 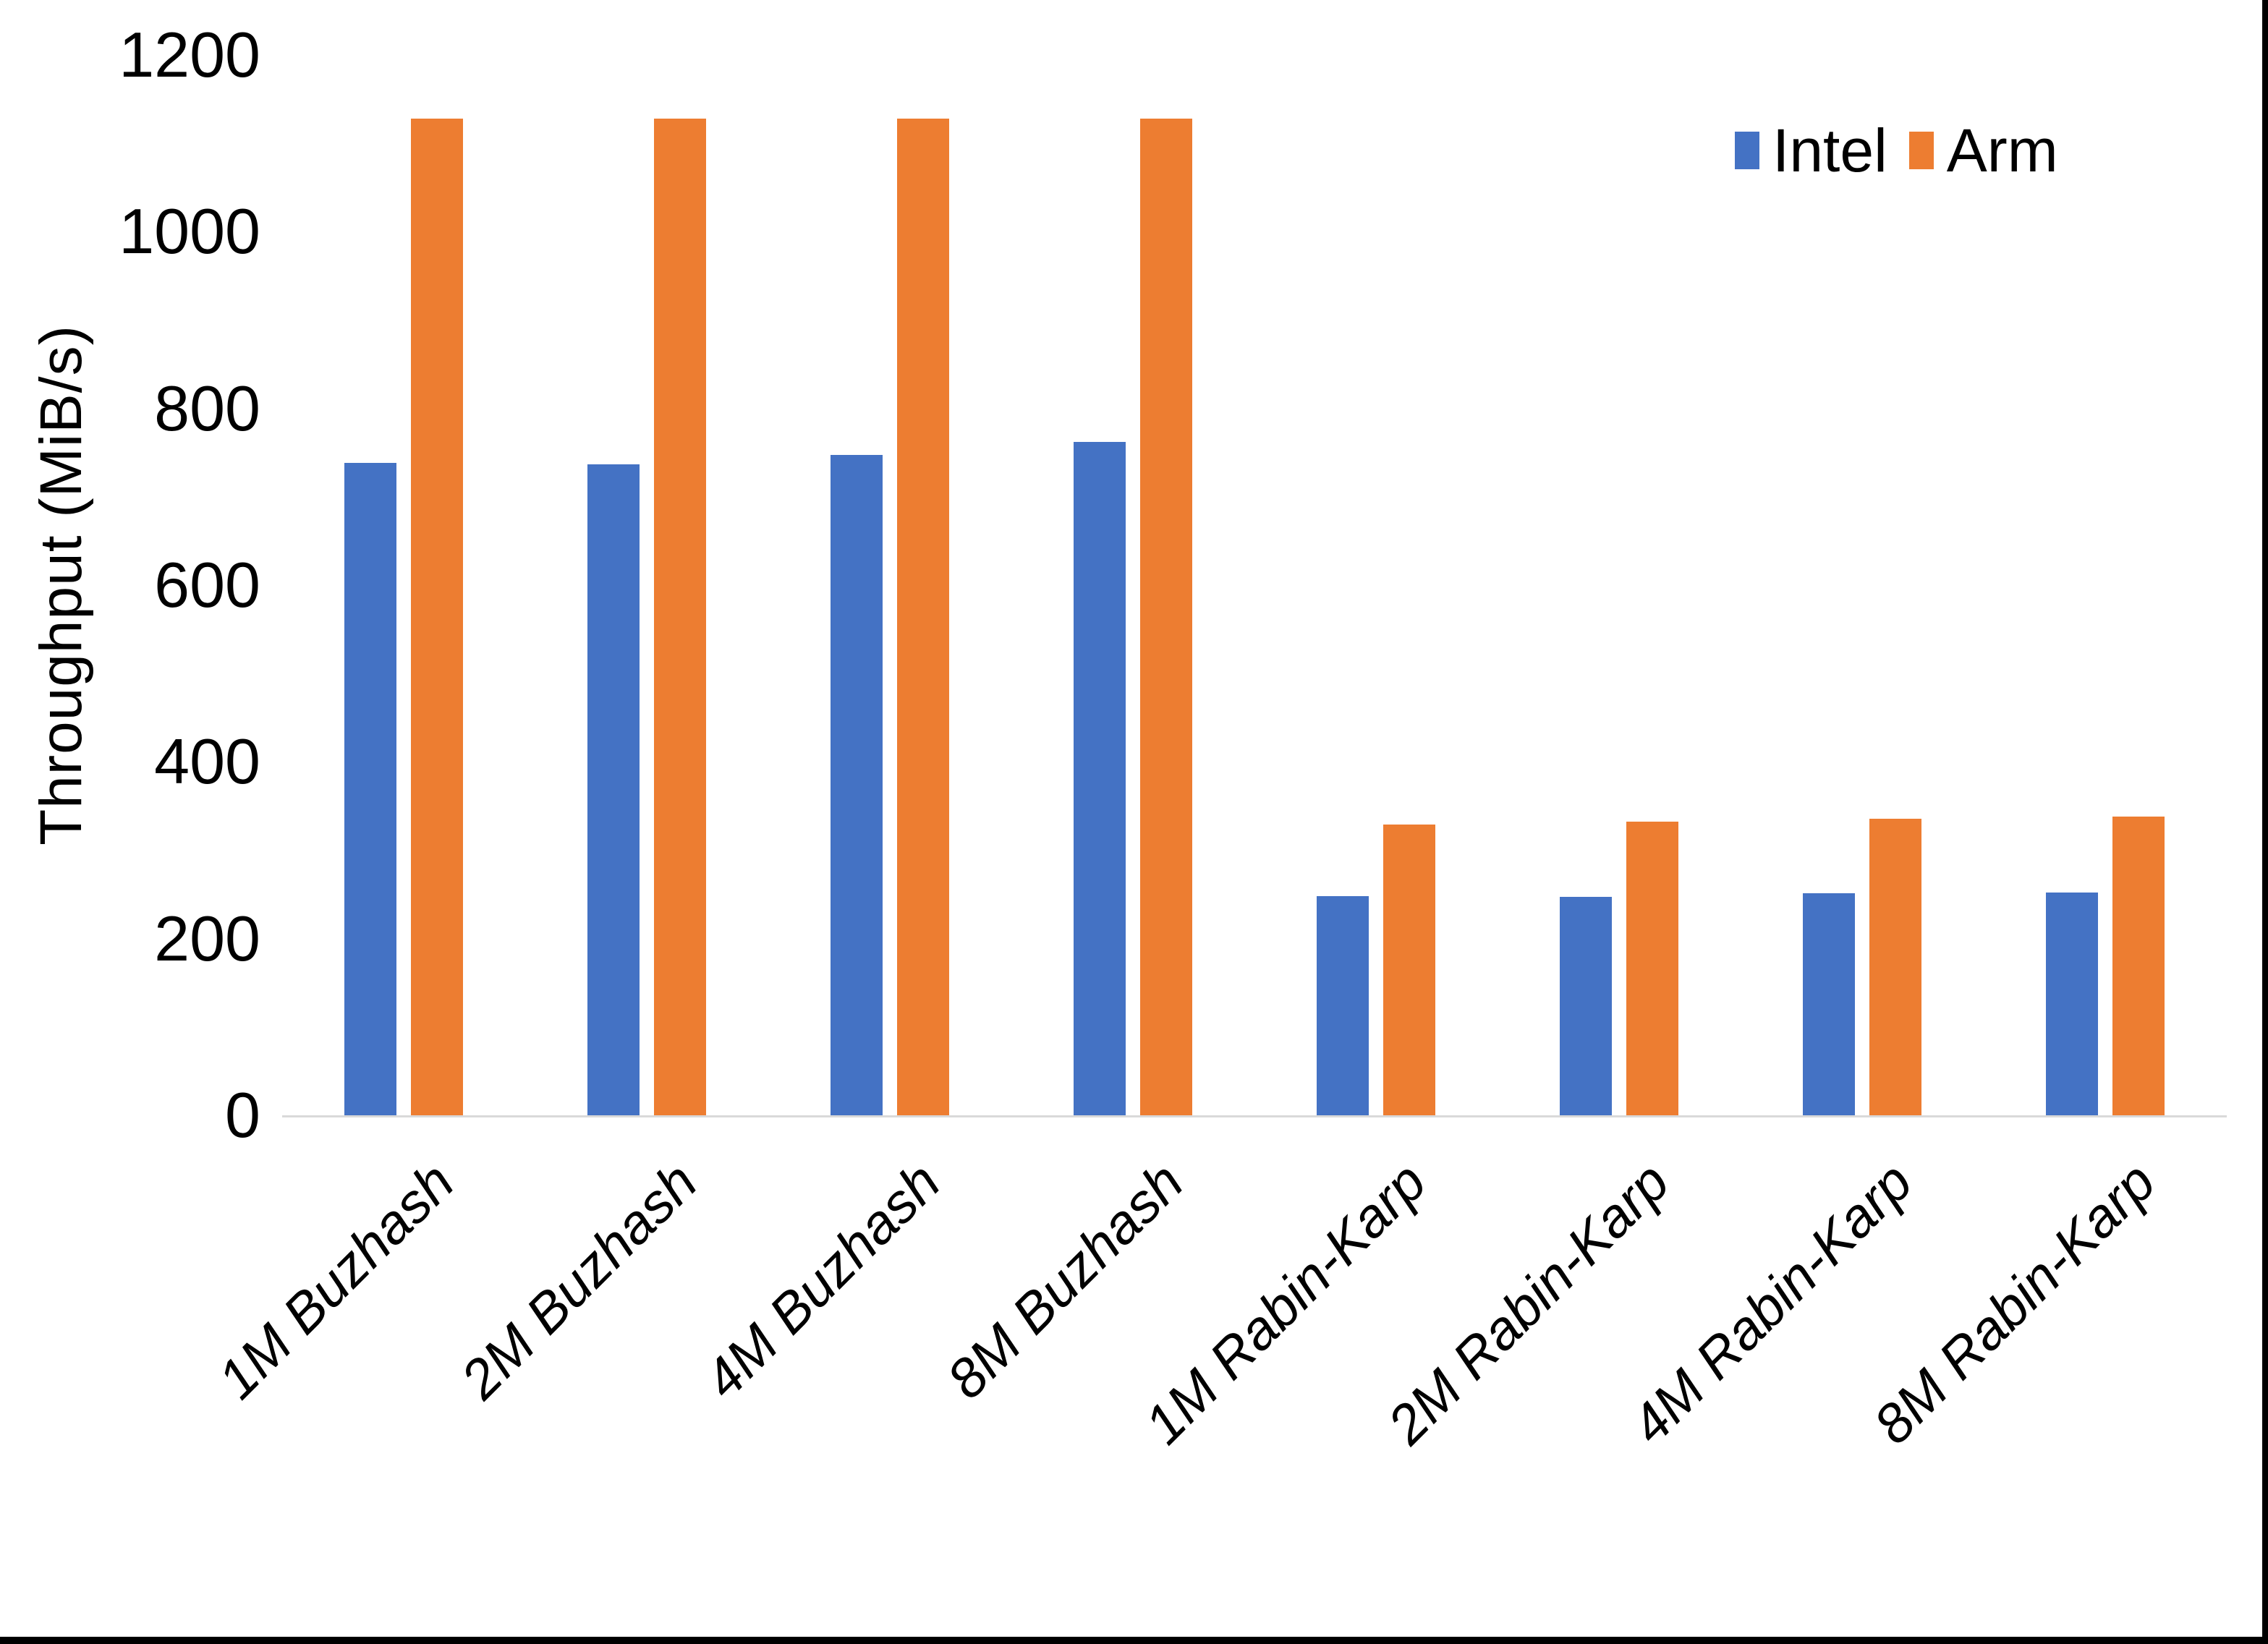 What do you see at coordinates (207, 761) in the screenshot?
I see `y-tick-label-400: 400` at bounding box center [207, 761].